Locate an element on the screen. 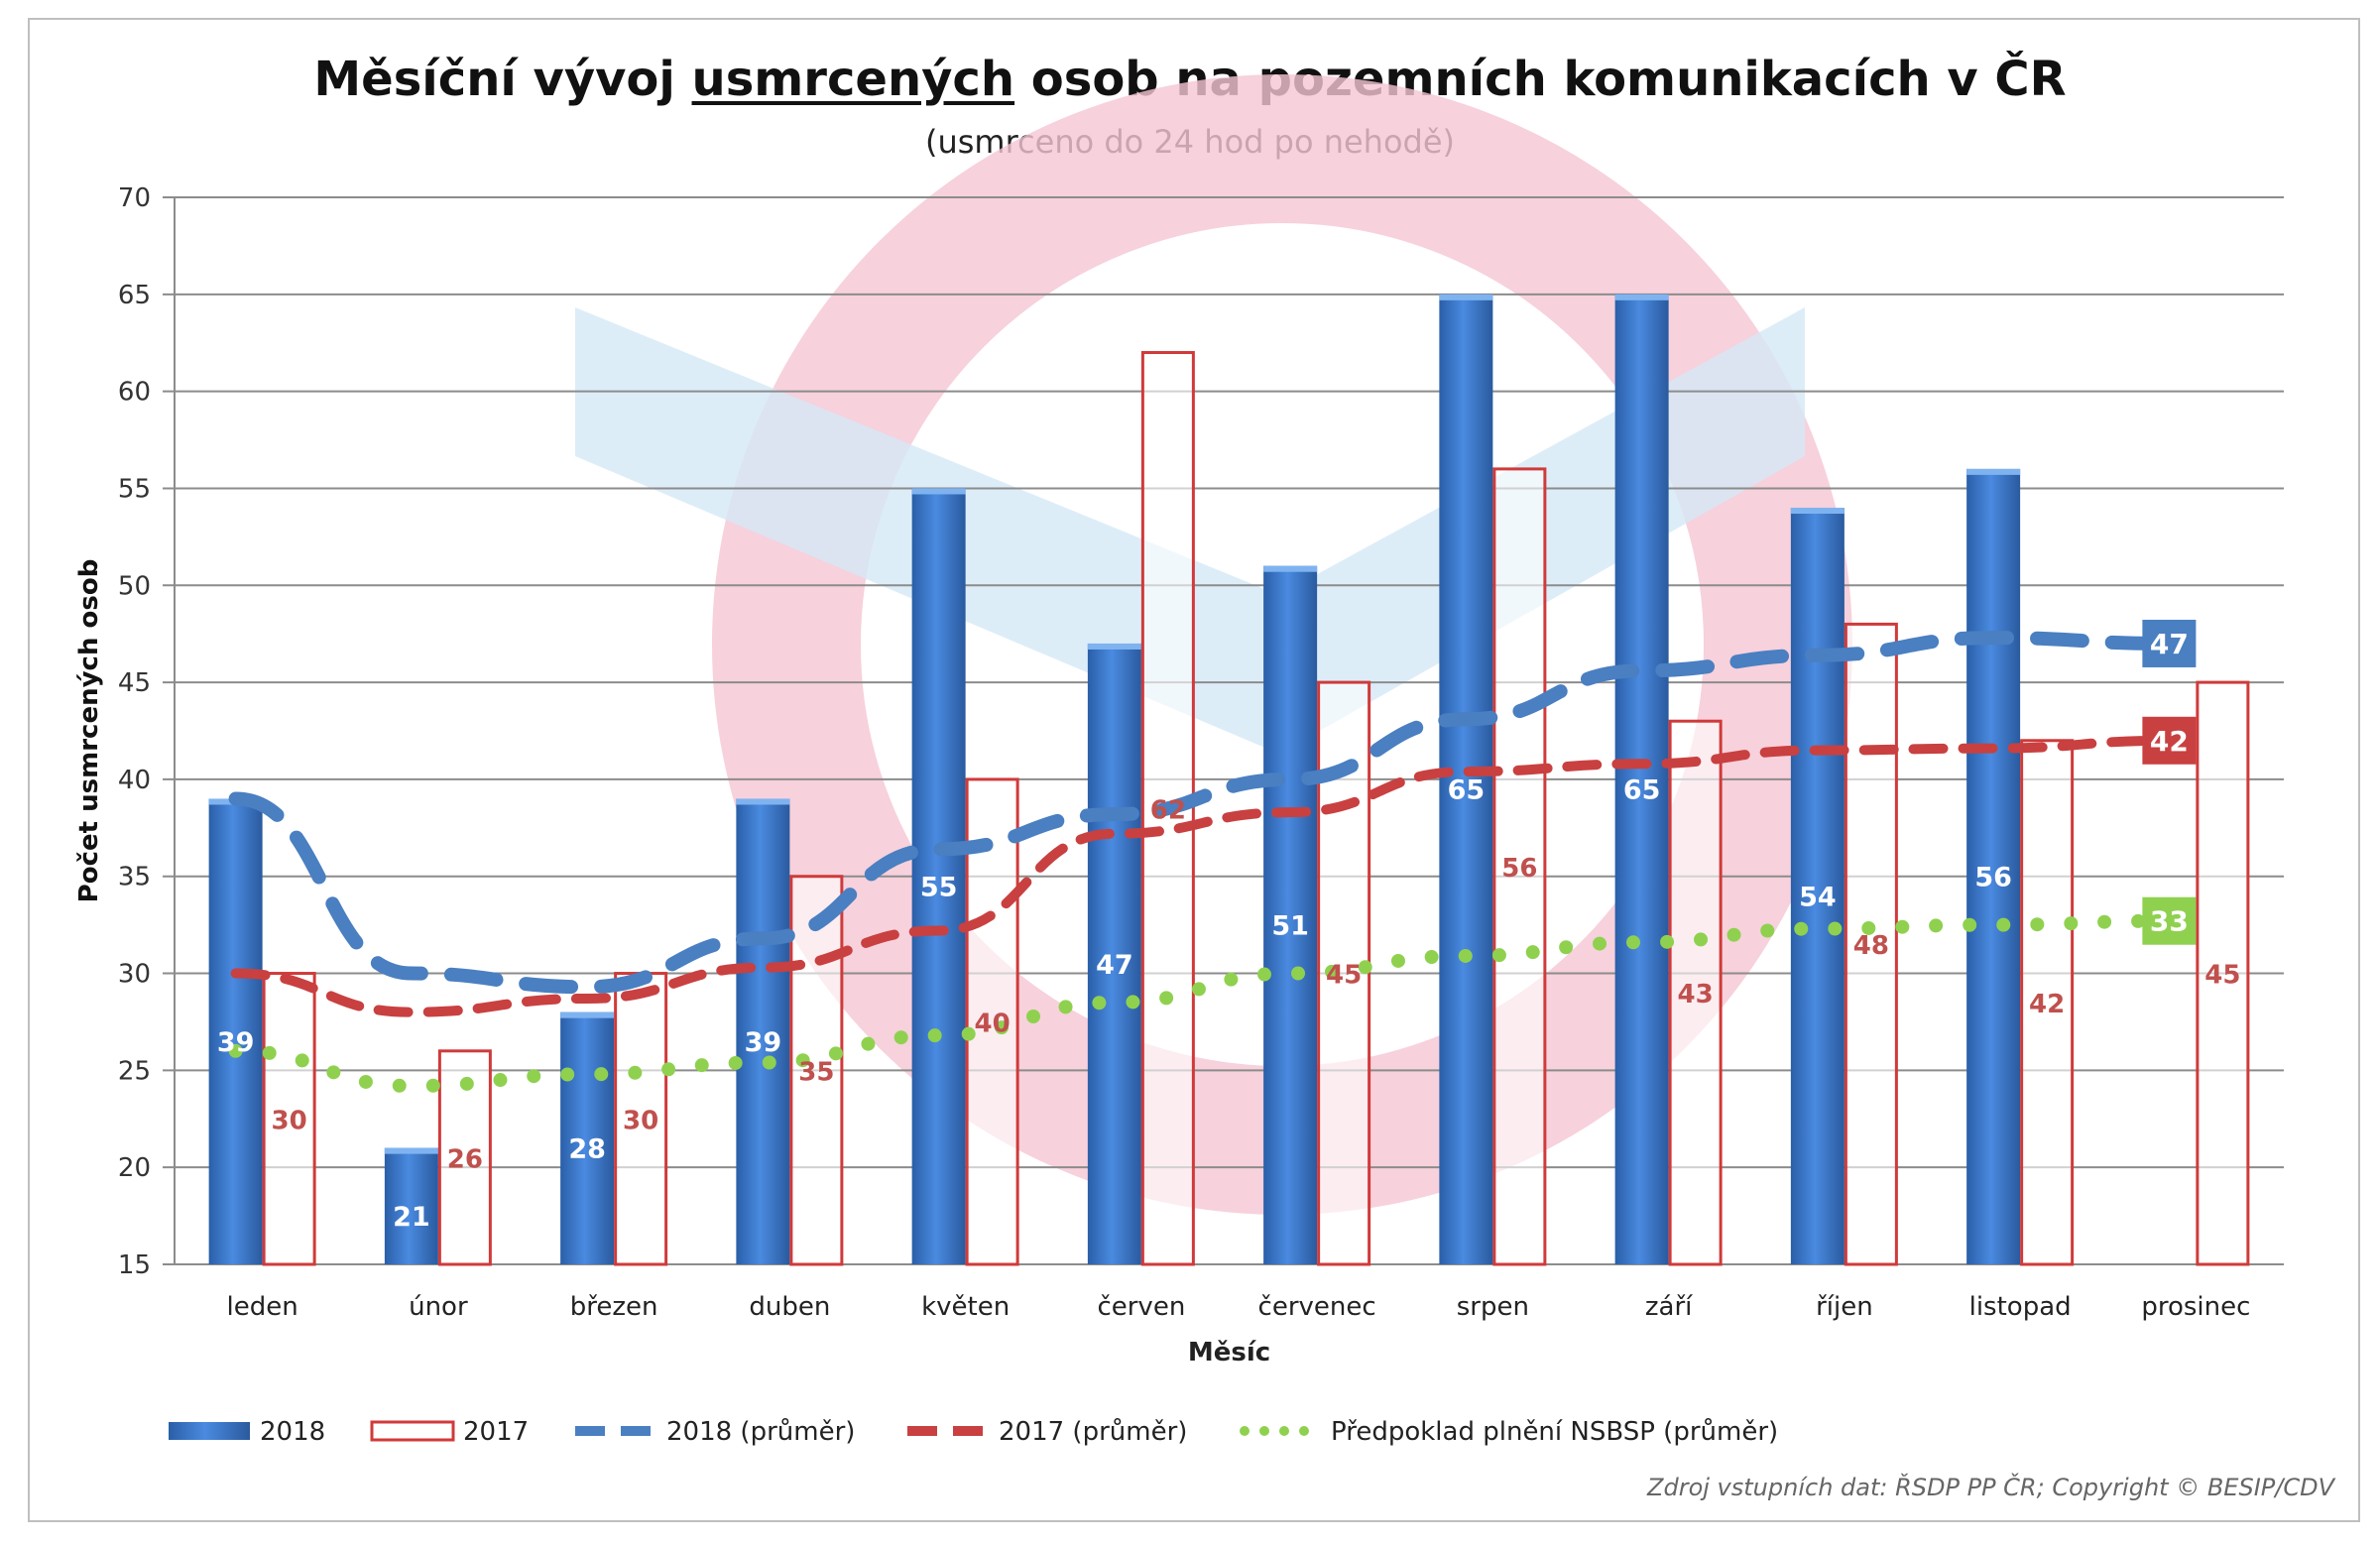 Image resolution: width=2380 pixels, height=1545 pixels. x-tick-label: červenec is located at coordinates (1317, 1307).